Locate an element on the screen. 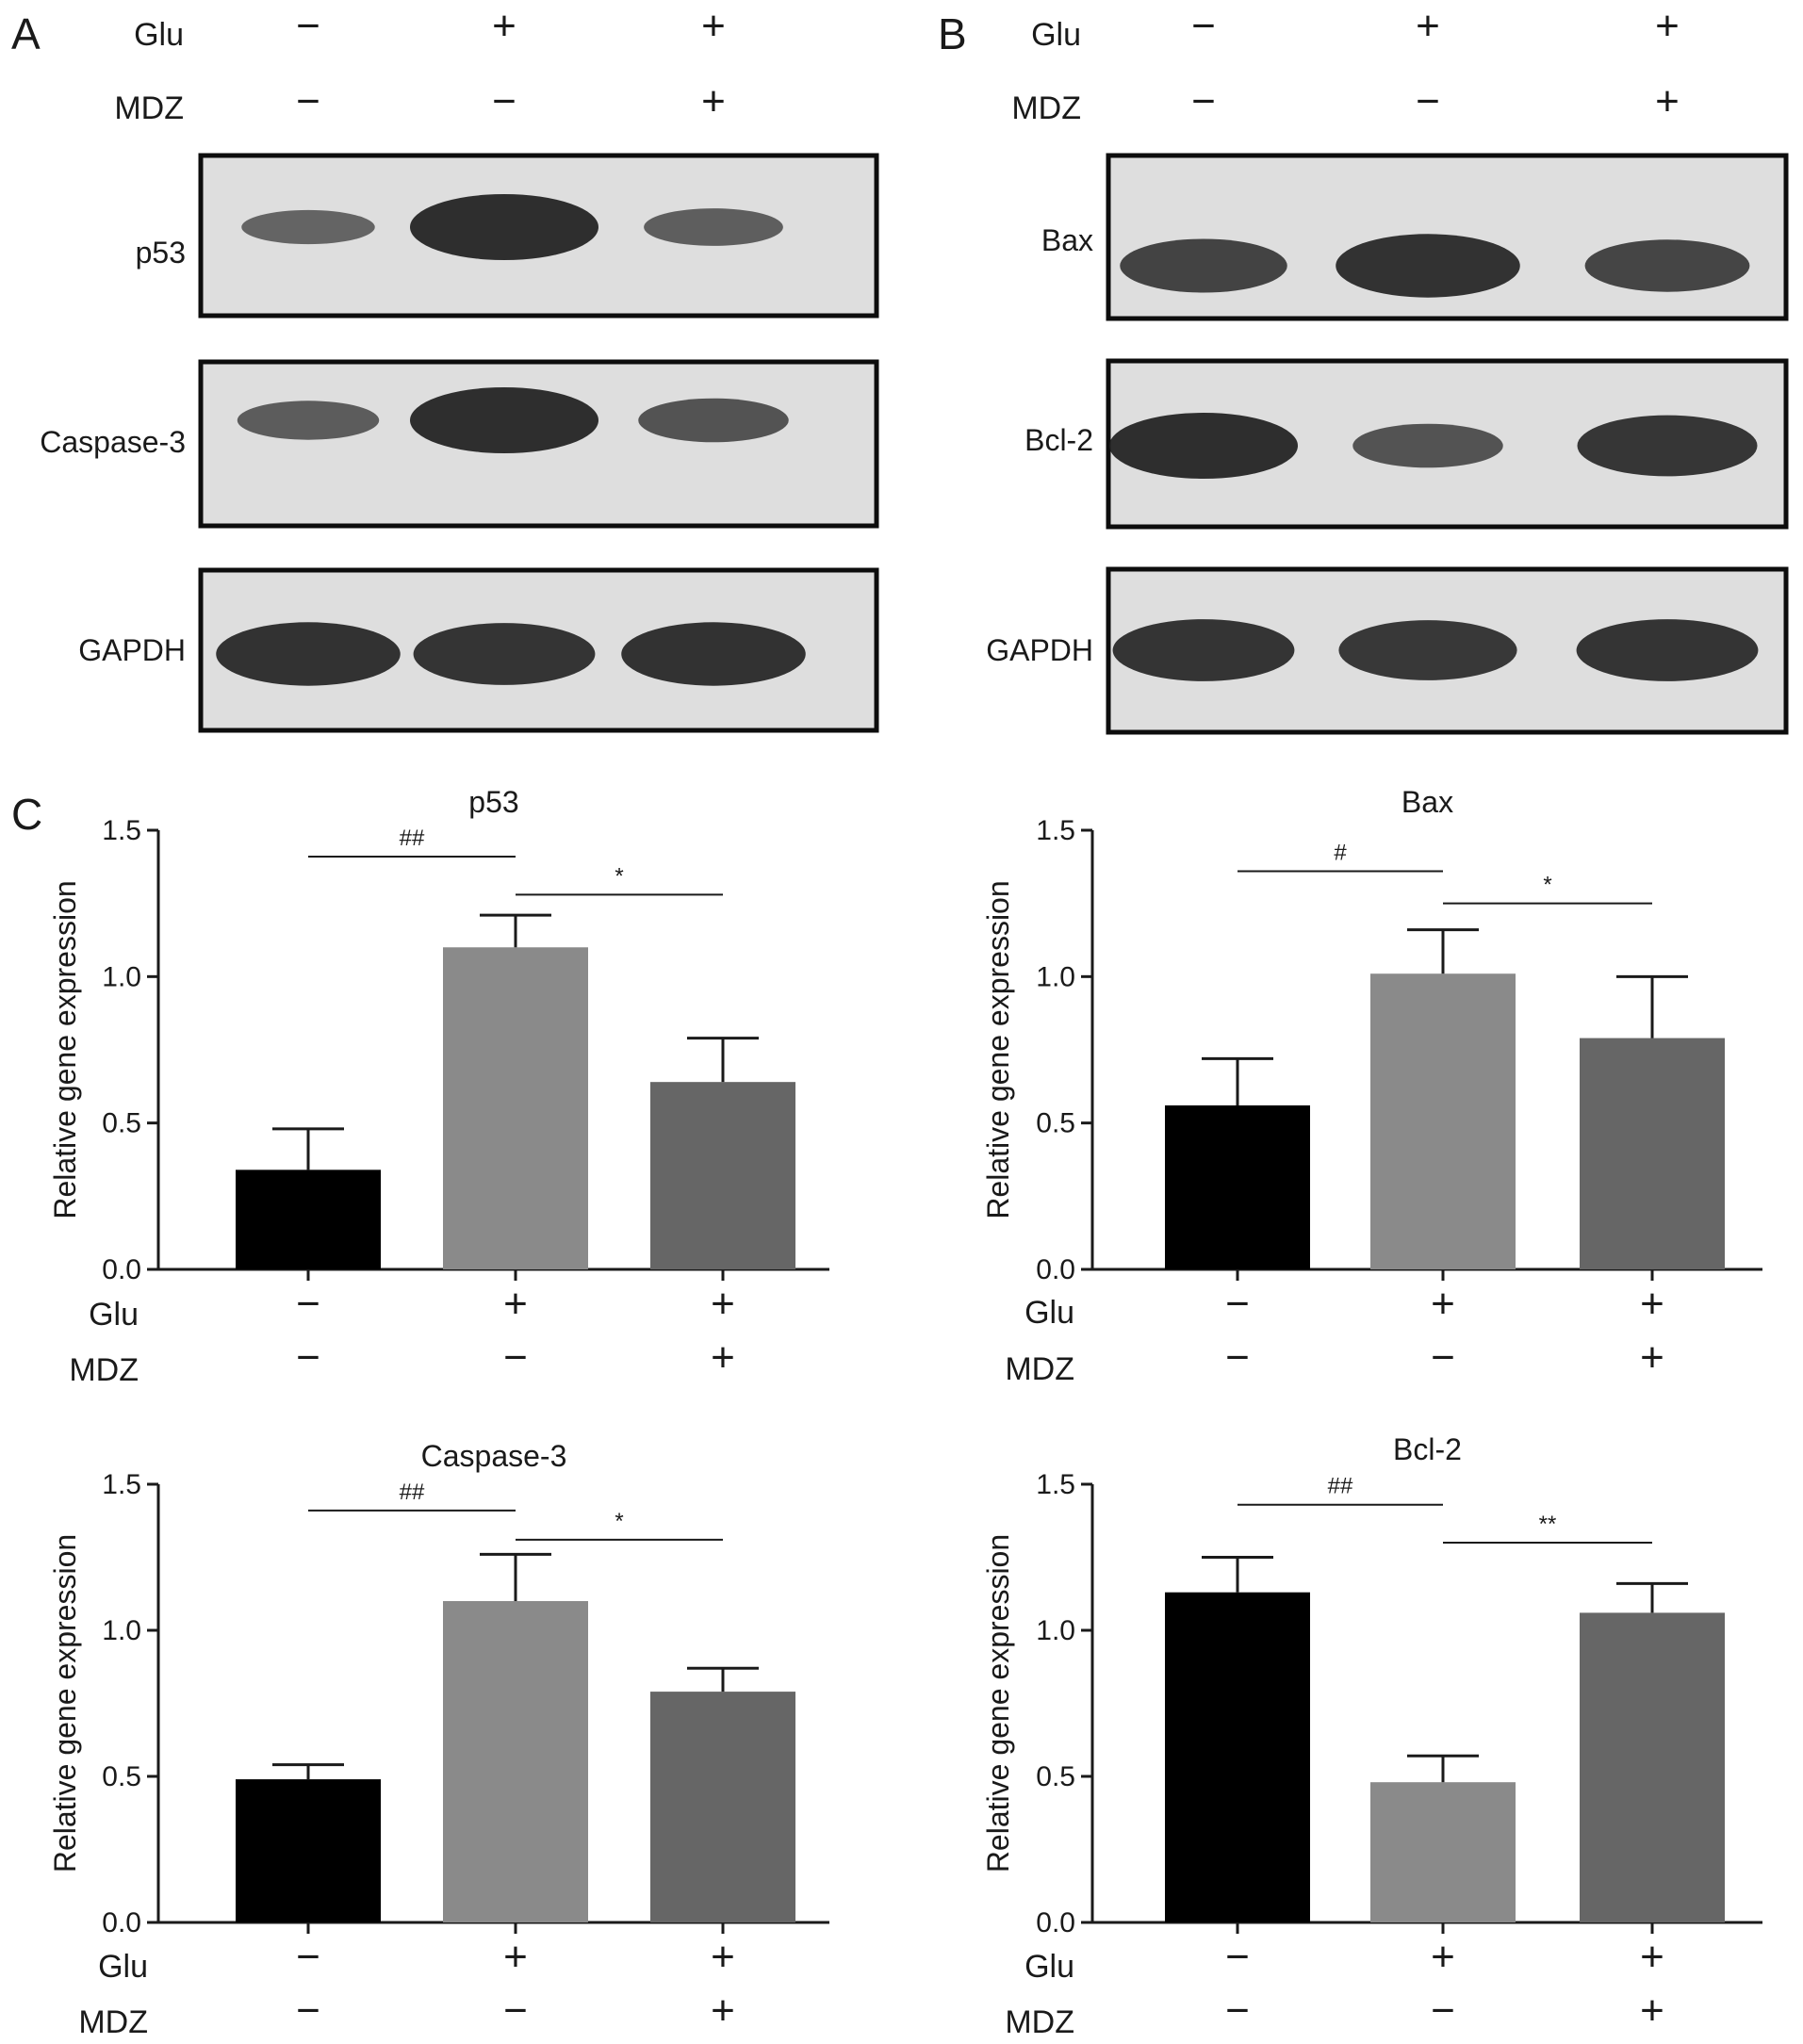 The height and width of the screenshot is (2044, 1803). panel-letter-b: B is located at coordinates (952, 33).